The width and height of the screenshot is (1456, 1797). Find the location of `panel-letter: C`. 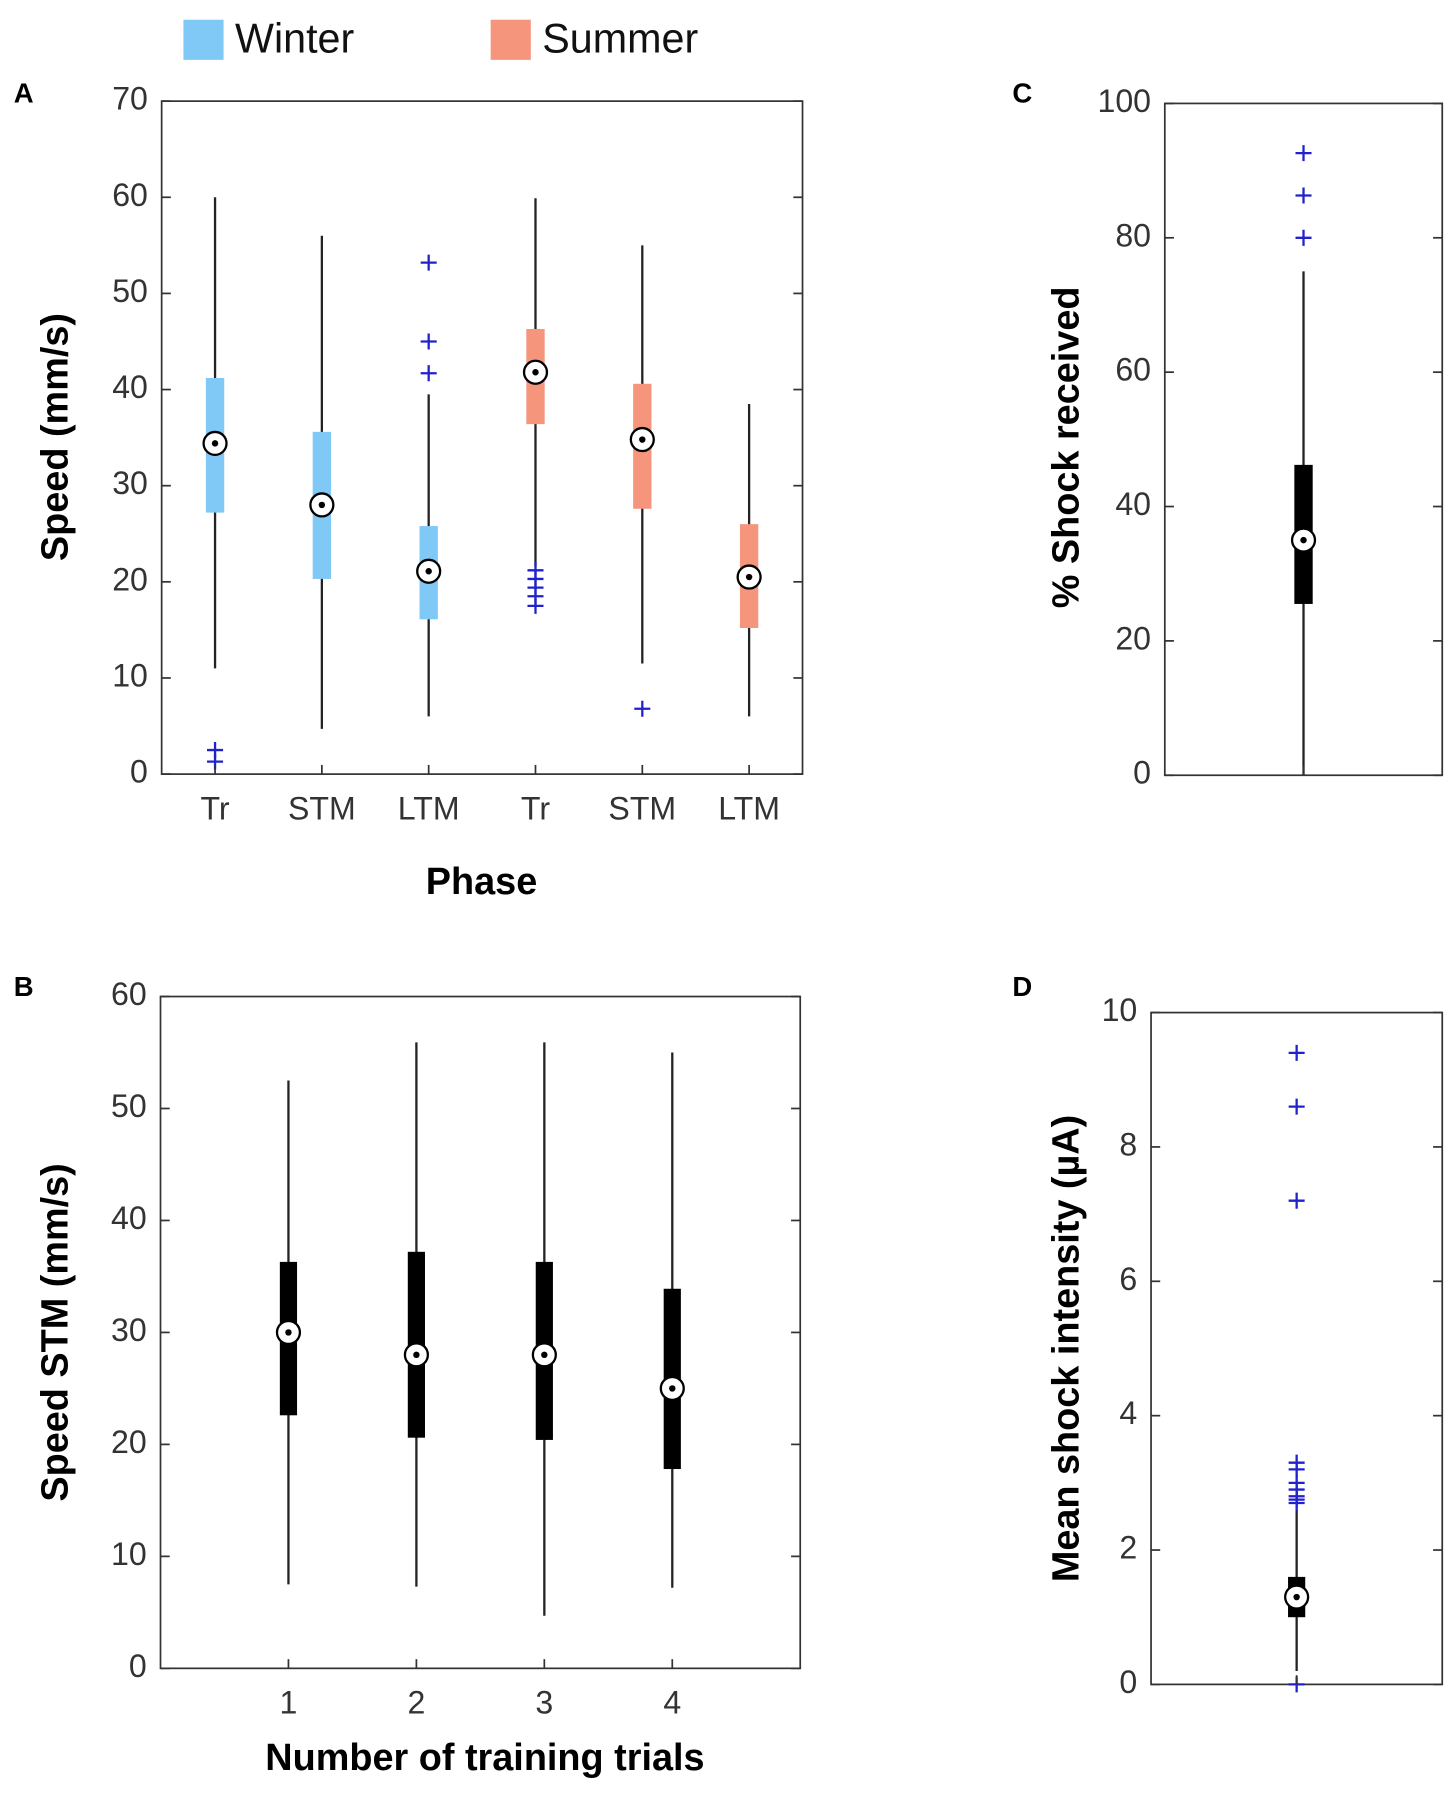

panel-letter: C is located at coordinates (1022, 93).